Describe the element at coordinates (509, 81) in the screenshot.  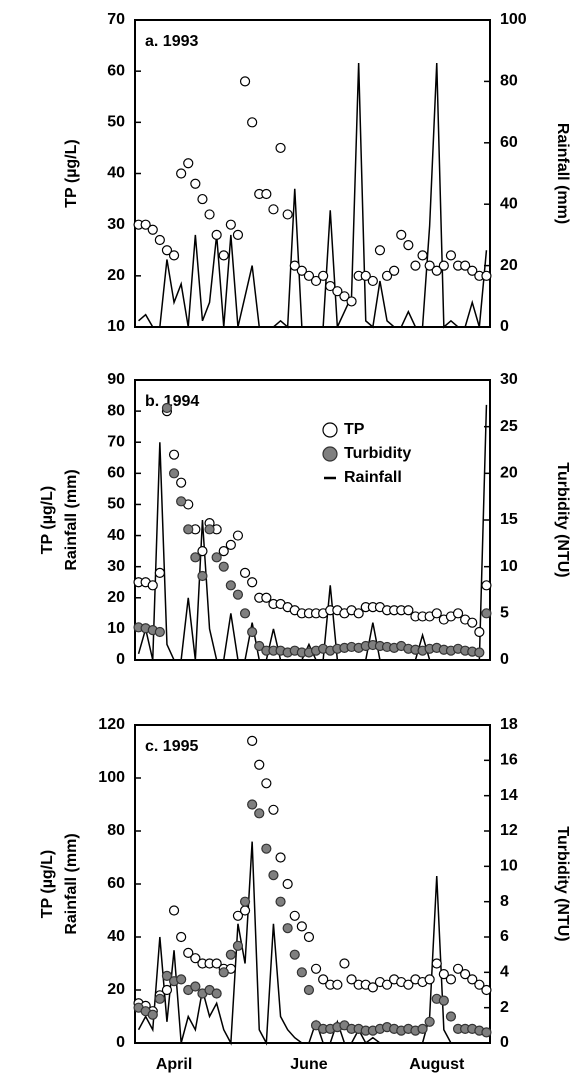
I see `y2-tick-label: 80` at that location.